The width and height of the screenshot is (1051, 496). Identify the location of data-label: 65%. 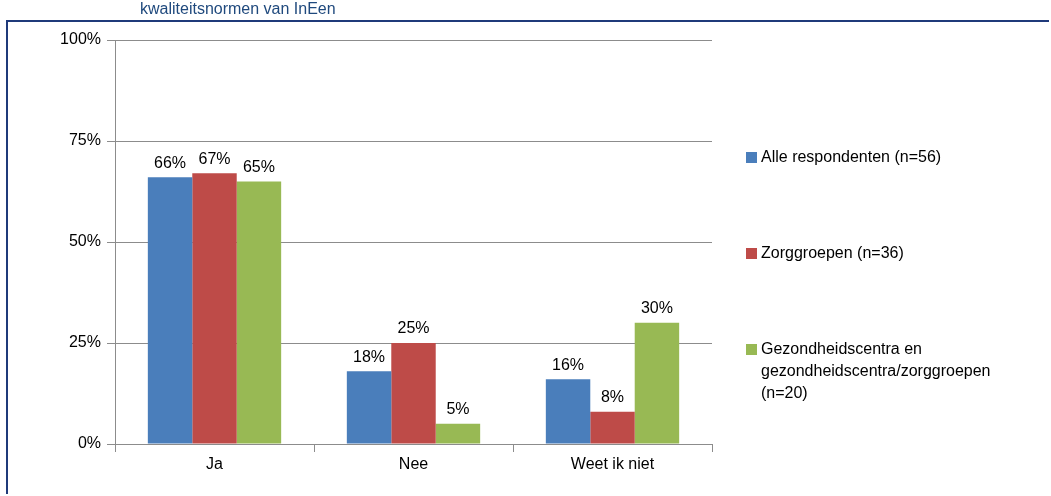
(258, 166).